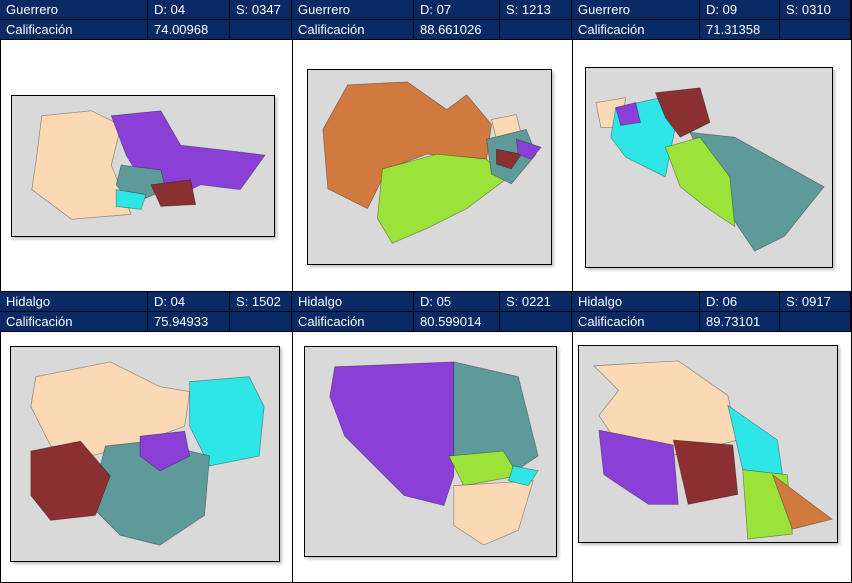  What do you see at coordinates (457, 30) in the screenshot?
I see `panel-score: 88.661026` at bounding box center [457, 30].